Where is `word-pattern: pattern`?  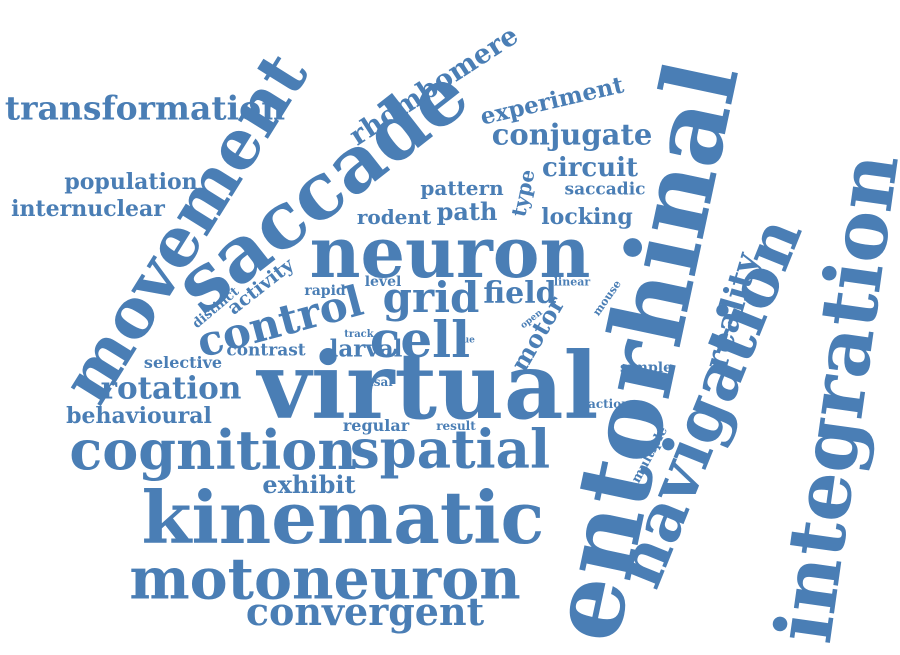 word-pattern: pattern is located at coordinates (462, 188).